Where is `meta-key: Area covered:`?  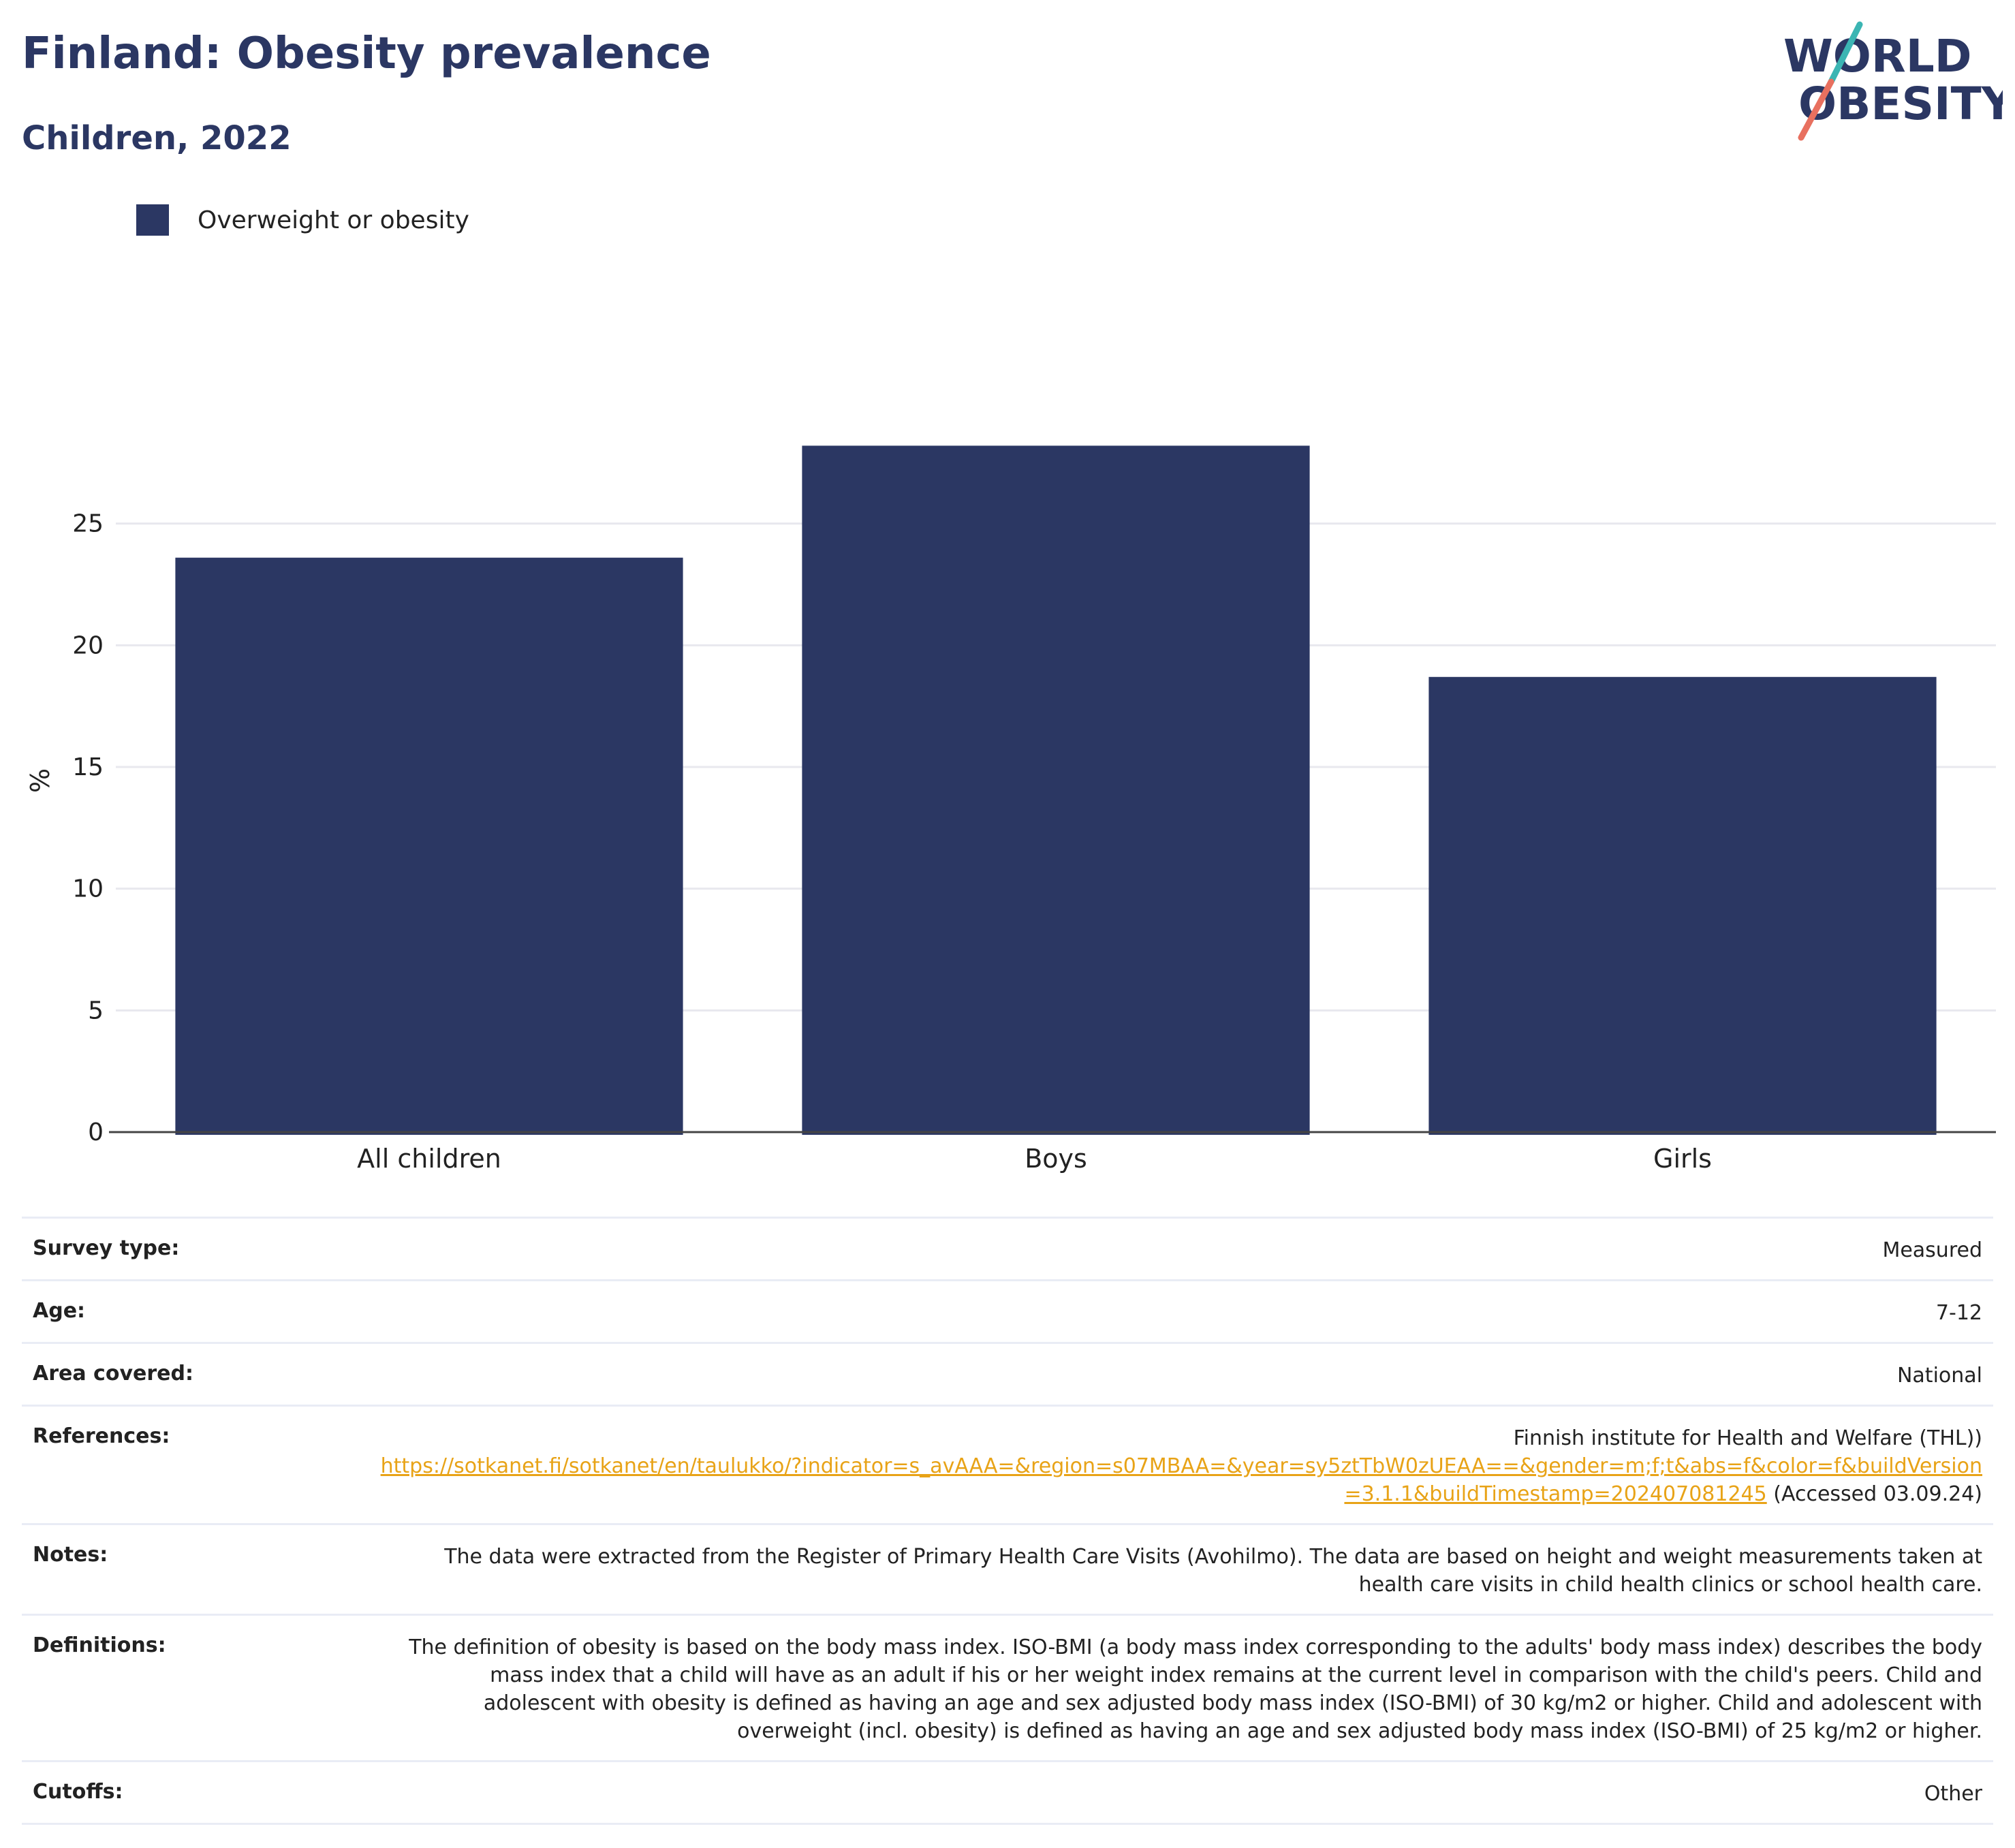 meta-key: Area covered: is located at coordinates (113, 1373).